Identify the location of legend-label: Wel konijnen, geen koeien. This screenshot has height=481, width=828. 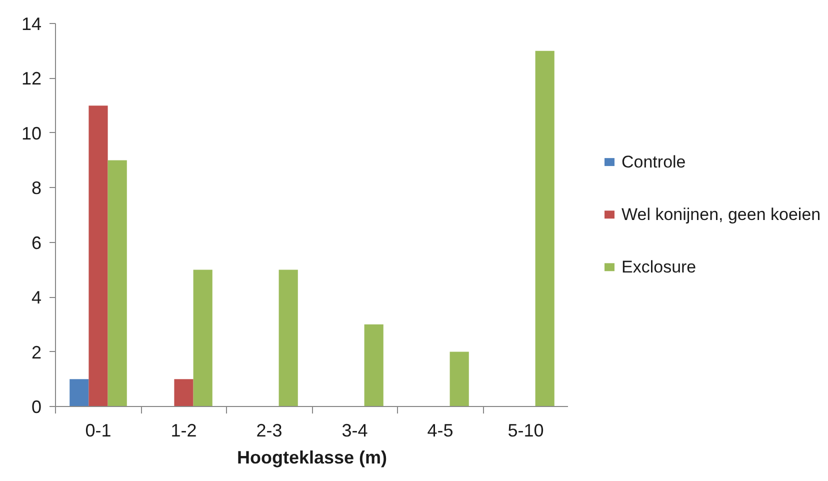
(721, 214).